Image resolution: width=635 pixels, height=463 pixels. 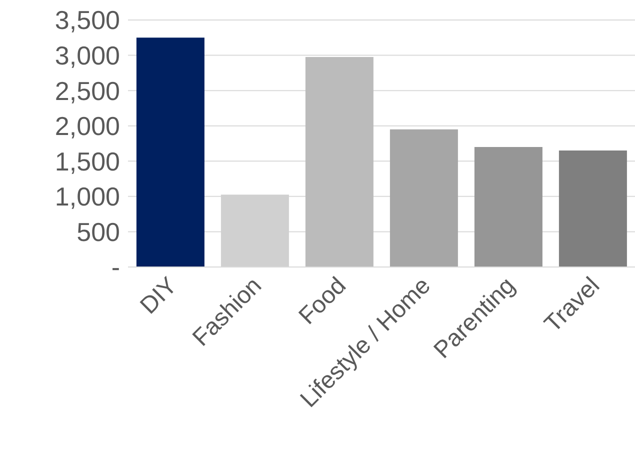 What do you see at coordinates (87, 91) in the screenshot?
I see `y-tick-label: 2,500` at bounding box center [87, 91].